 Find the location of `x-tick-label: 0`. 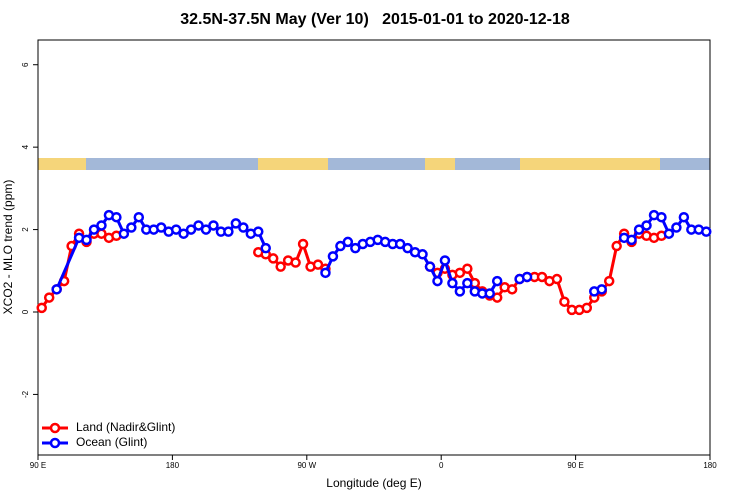

x-tick-label: 0 is located at coordinates (441, 465).